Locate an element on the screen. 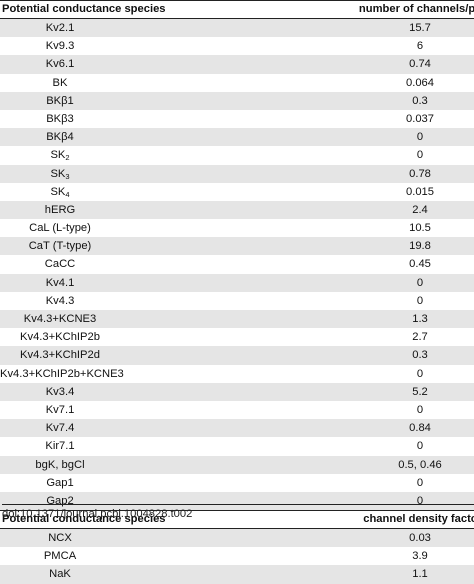  species-value: 15.7 is located at coordinates (420, 28).